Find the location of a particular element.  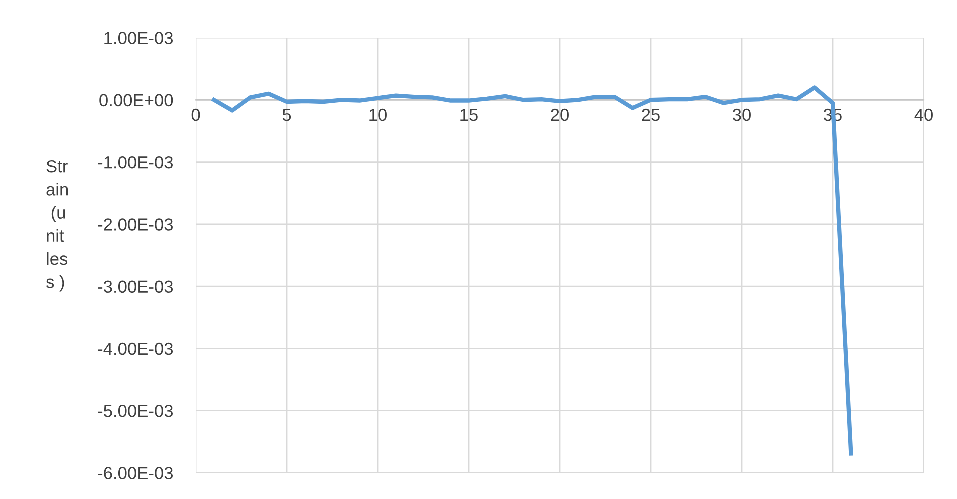

x-tick-label: 15 is located at coordinates (469, 115).